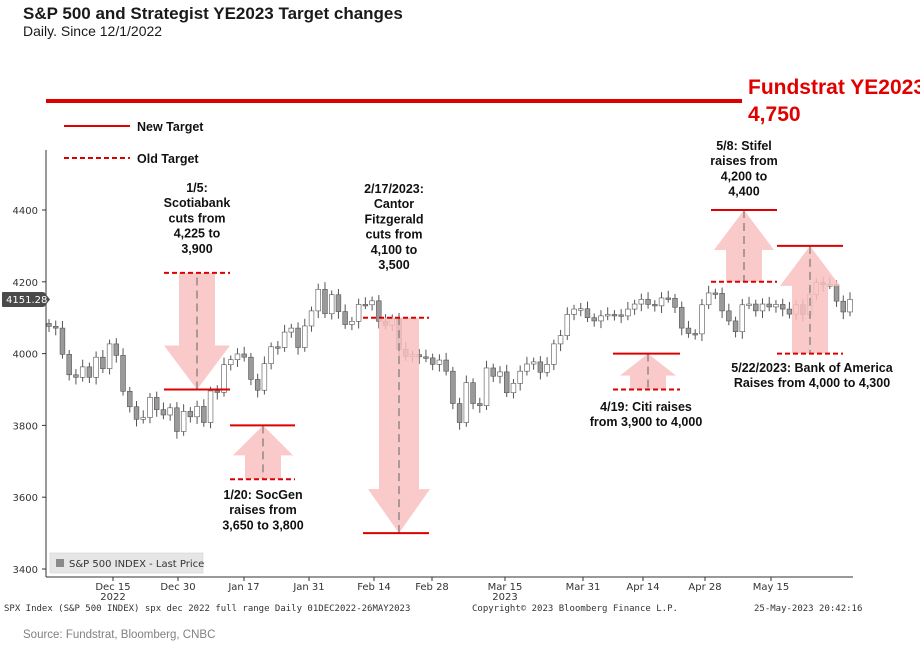 The image size is (920, 647). Describe the element at coordinates (26, 299) in the screenshot. I see `last-price-tag: 4151.28` at that location.